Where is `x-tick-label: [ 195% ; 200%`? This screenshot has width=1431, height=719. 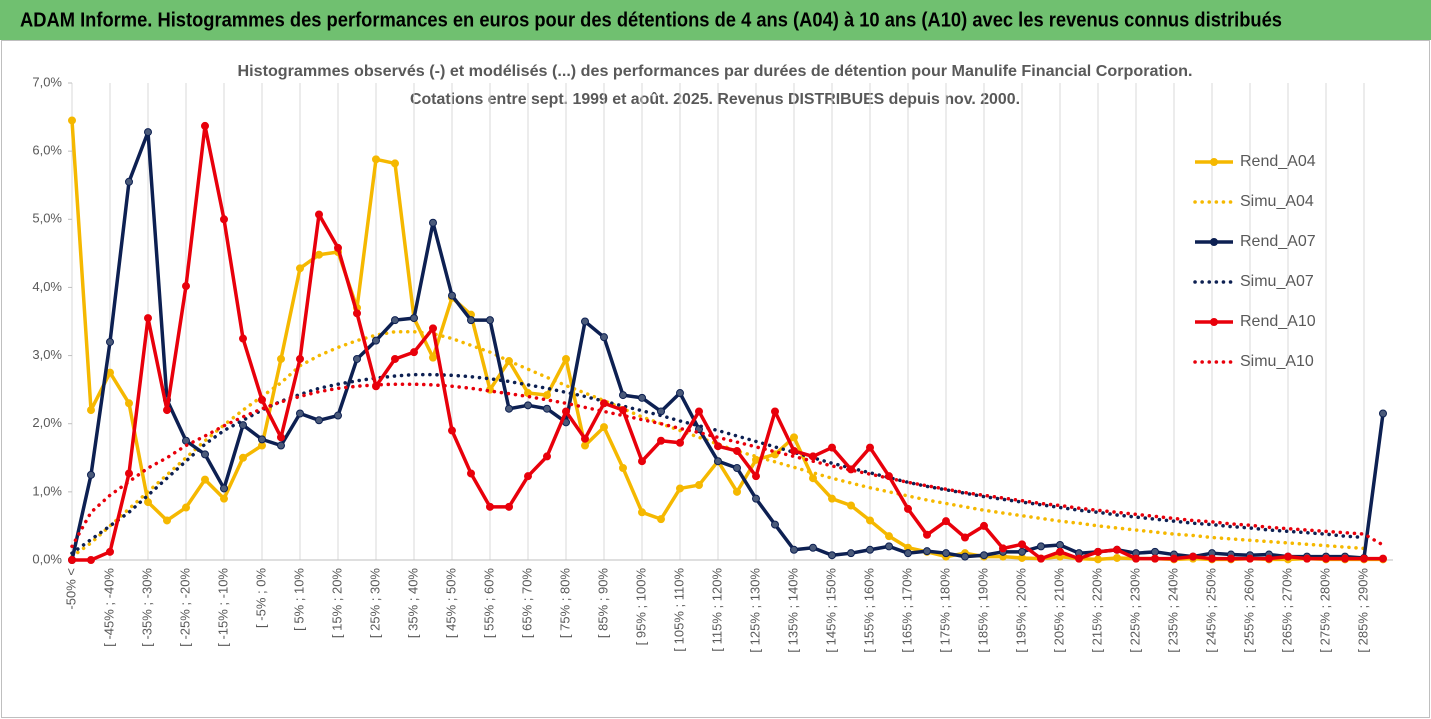 x-tick-label: [ 195% ; 200% is located at coordinates (1020, 610).